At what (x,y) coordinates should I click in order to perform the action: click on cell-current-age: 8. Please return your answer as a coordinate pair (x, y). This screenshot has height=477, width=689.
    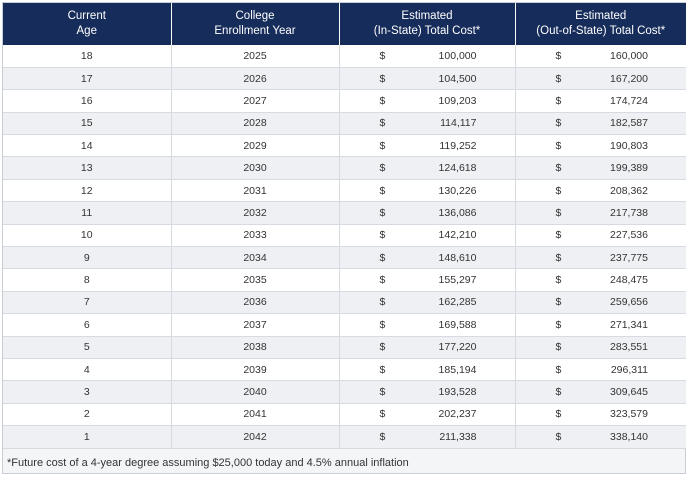
    Looking at the image, I should click on (87, 280).